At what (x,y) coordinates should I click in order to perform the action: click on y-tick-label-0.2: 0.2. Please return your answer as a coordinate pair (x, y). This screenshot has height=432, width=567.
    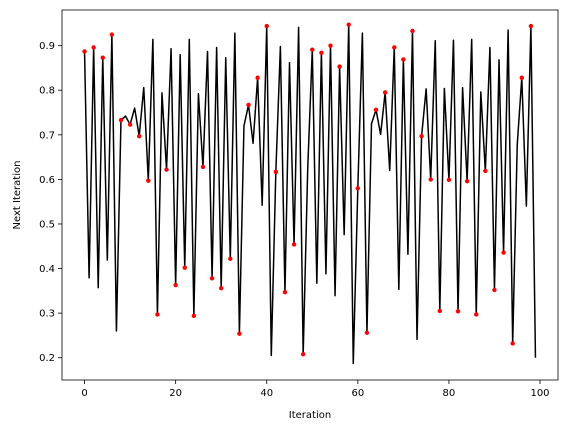
    Looking at the image, I should click on (47, 358).